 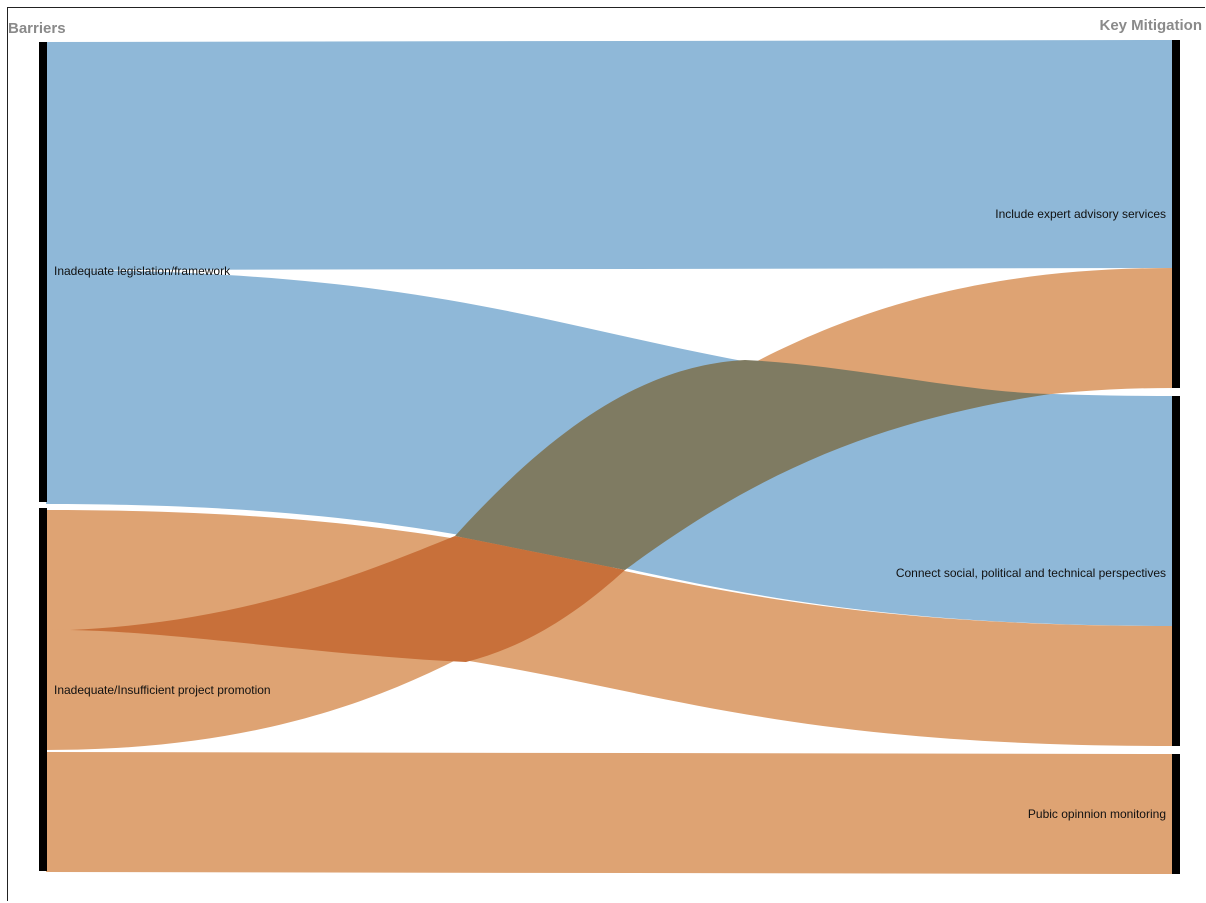 I want to click on node-bar-legislation, so click(x=43, y=272).